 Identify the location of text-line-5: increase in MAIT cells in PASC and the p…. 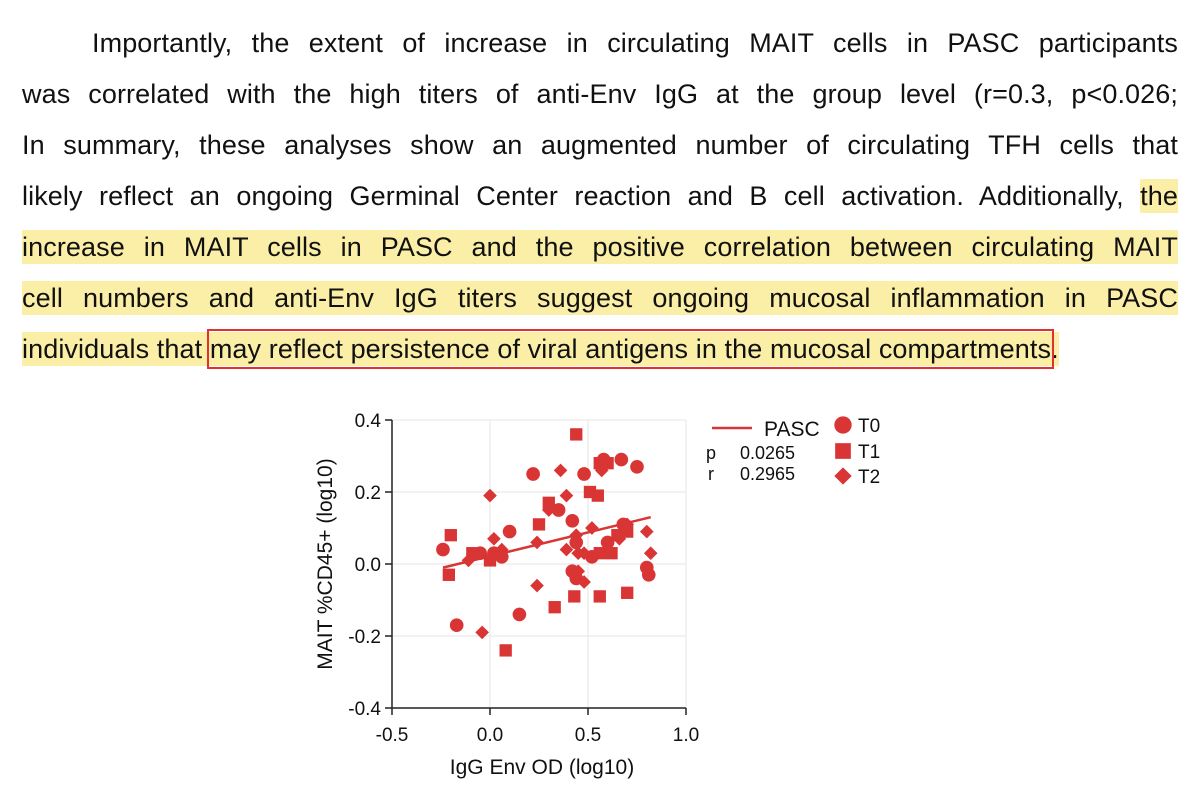
(600, 247).